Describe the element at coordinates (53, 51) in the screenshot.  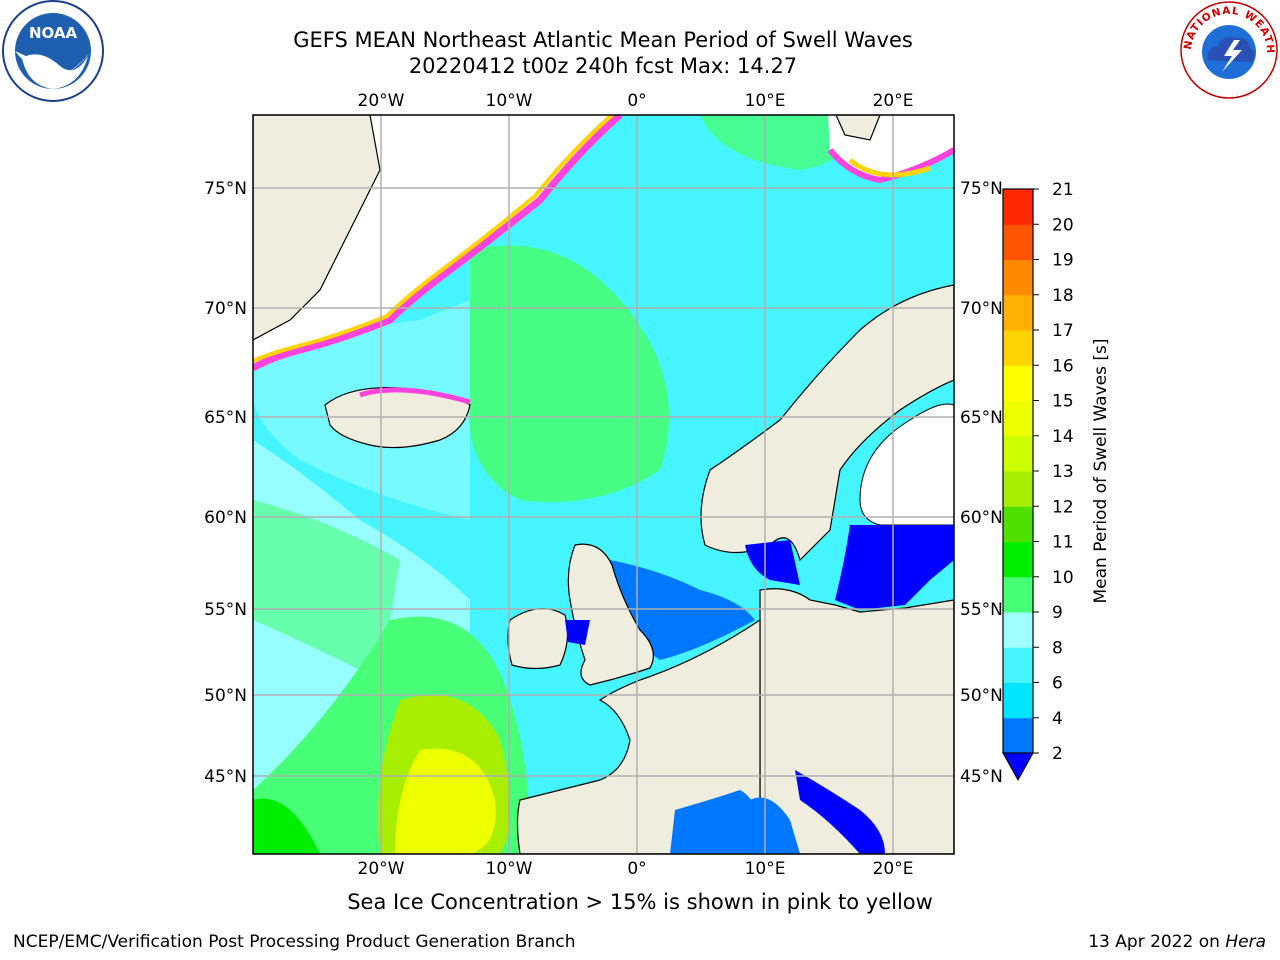
I see `noaa-logo-icon: NOAA` at that location.